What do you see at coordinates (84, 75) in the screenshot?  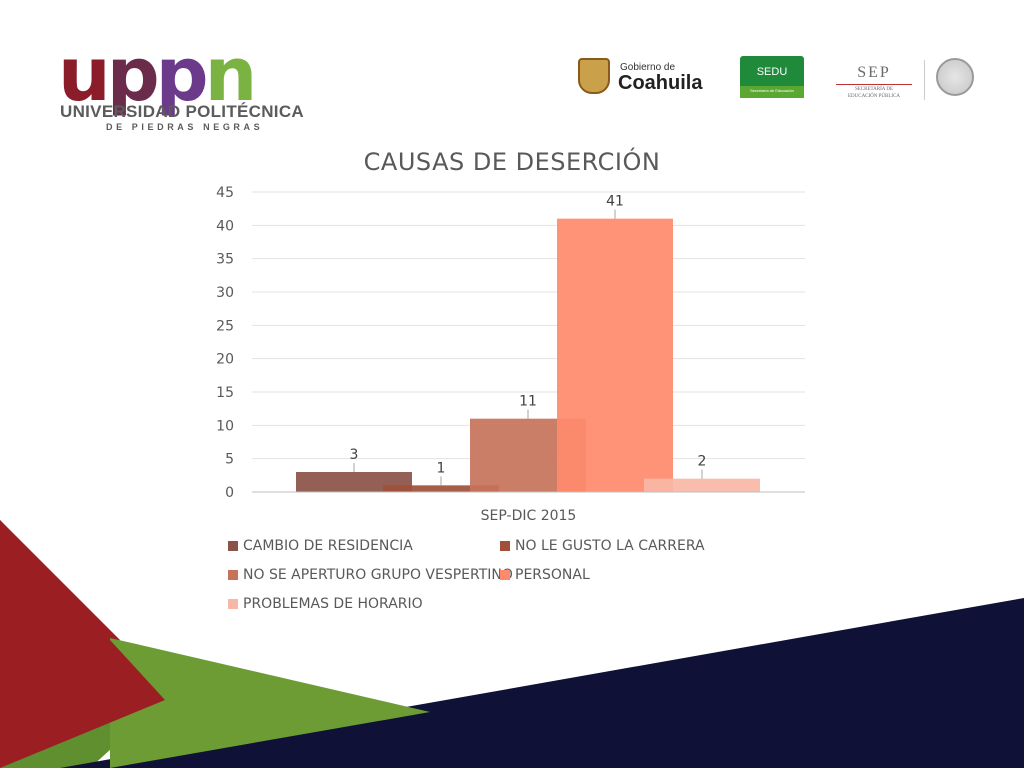 I see `uppn-letter-u: u` at bounding box center [84, 75].